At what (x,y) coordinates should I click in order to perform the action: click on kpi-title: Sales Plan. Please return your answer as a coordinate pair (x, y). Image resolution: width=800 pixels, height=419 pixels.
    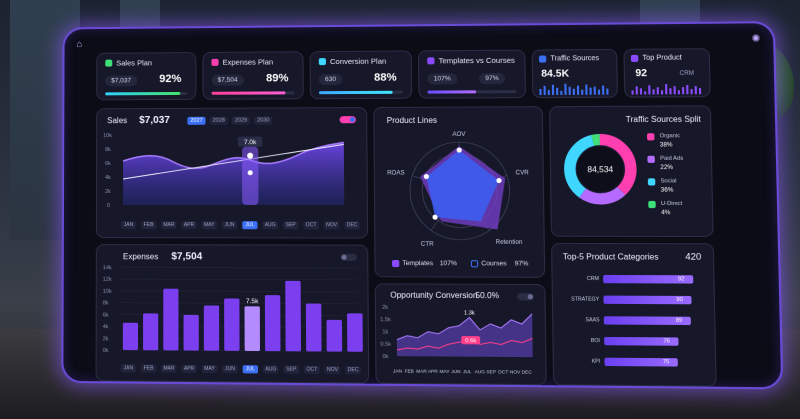
    Looking at the image, I should click on (134, 63).